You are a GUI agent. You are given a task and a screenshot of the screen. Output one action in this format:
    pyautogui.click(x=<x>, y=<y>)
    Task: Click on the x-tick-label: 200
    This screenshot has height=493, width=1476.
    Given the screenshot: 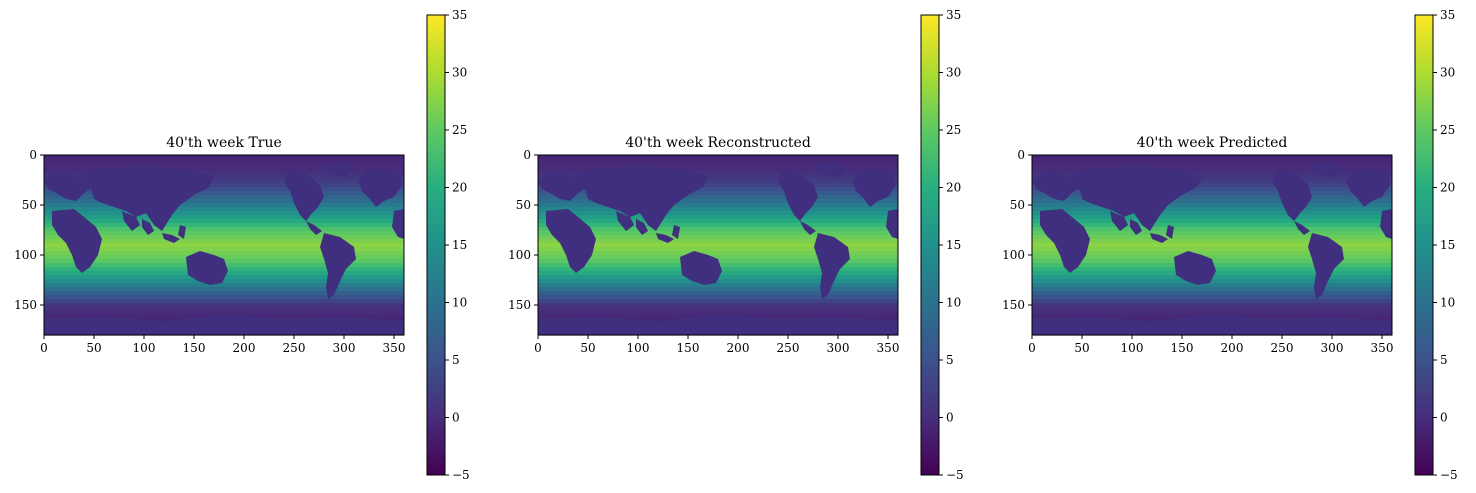 What is the action you would take?
    pyautogui.click(x=738, y=348)
    